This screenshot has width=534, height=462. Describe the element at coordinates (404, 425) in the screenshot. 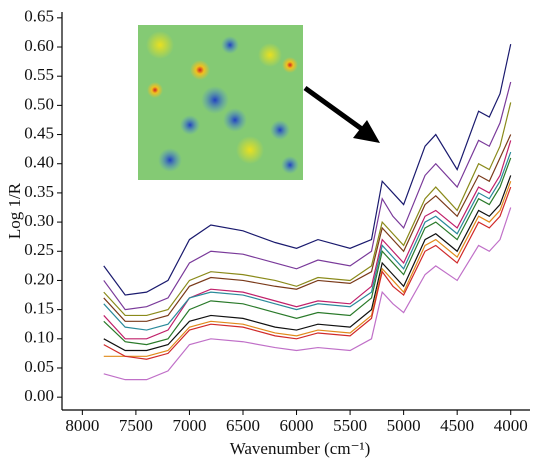

I see `x-tick-label: 5000` at that location.